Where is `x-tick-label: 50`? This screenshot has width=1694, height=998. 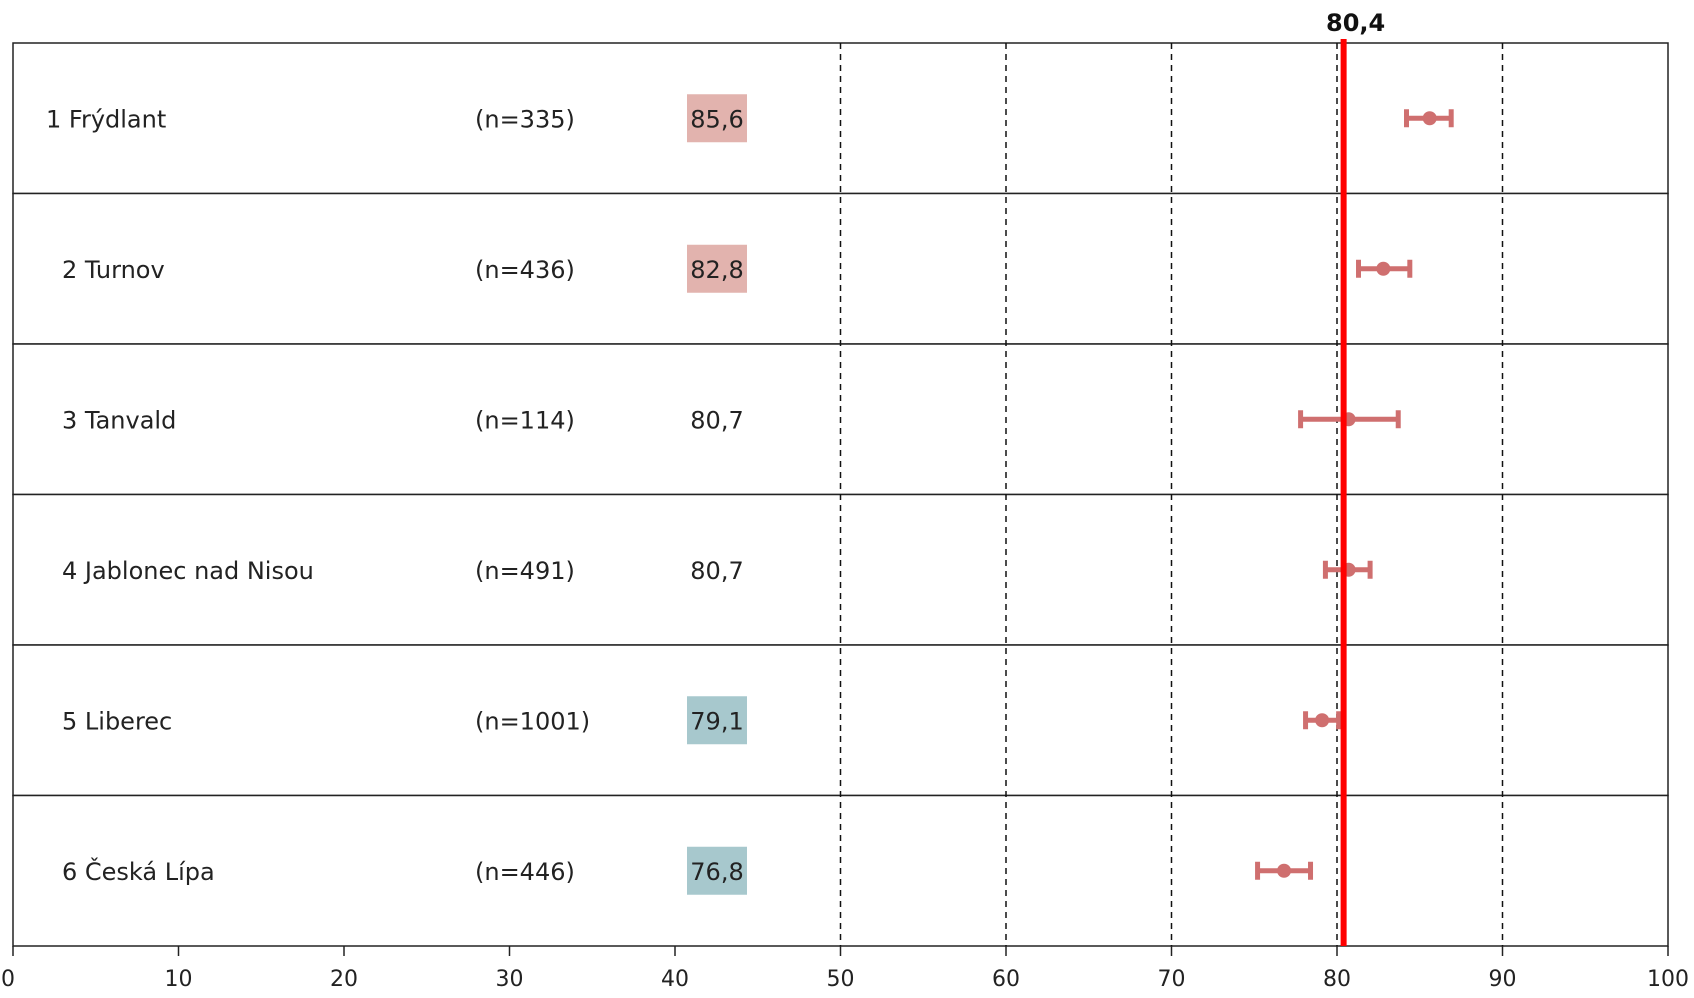
x-tick-label: 50 is located at coordinates (841, 979).